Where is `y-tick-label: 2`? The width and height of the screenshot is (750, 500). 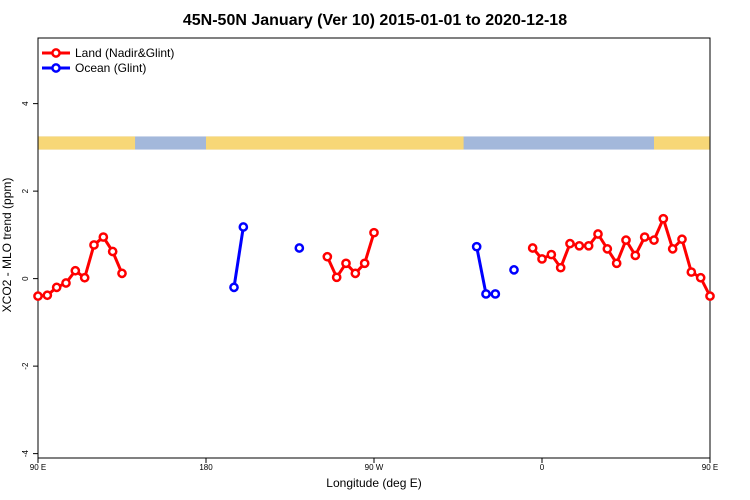 y-tick-label: 2 is located at coordinates (25, 190).